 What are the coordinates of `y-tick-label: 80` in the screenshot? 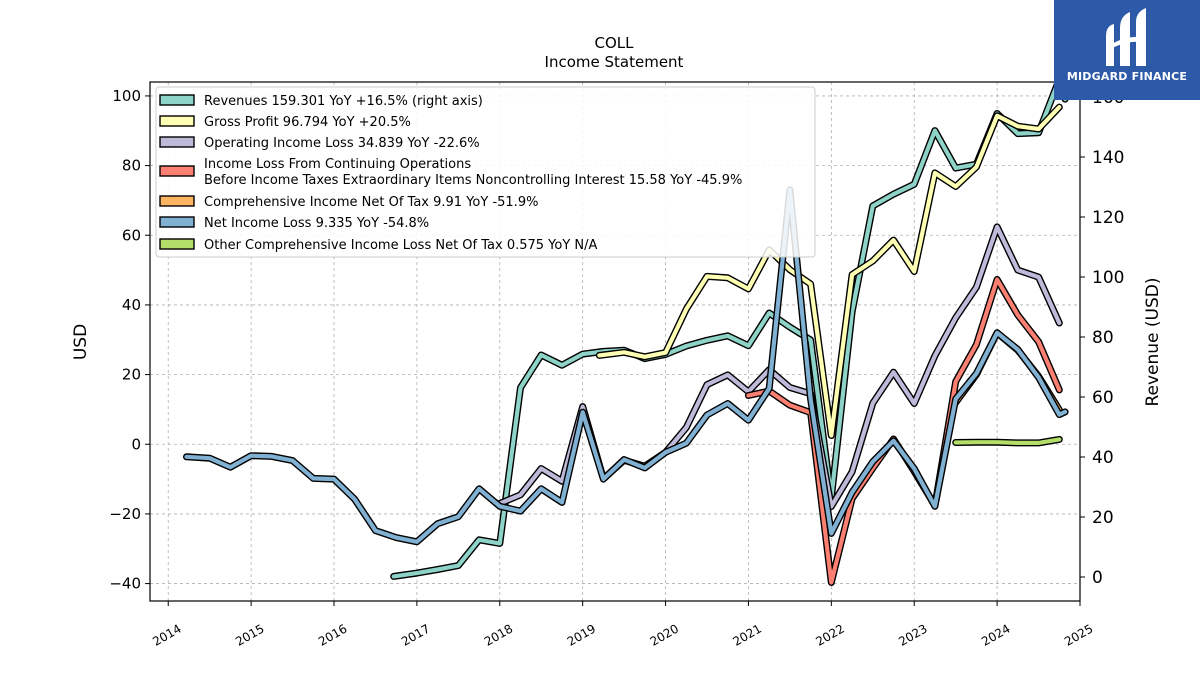 It's located at (131, 166).